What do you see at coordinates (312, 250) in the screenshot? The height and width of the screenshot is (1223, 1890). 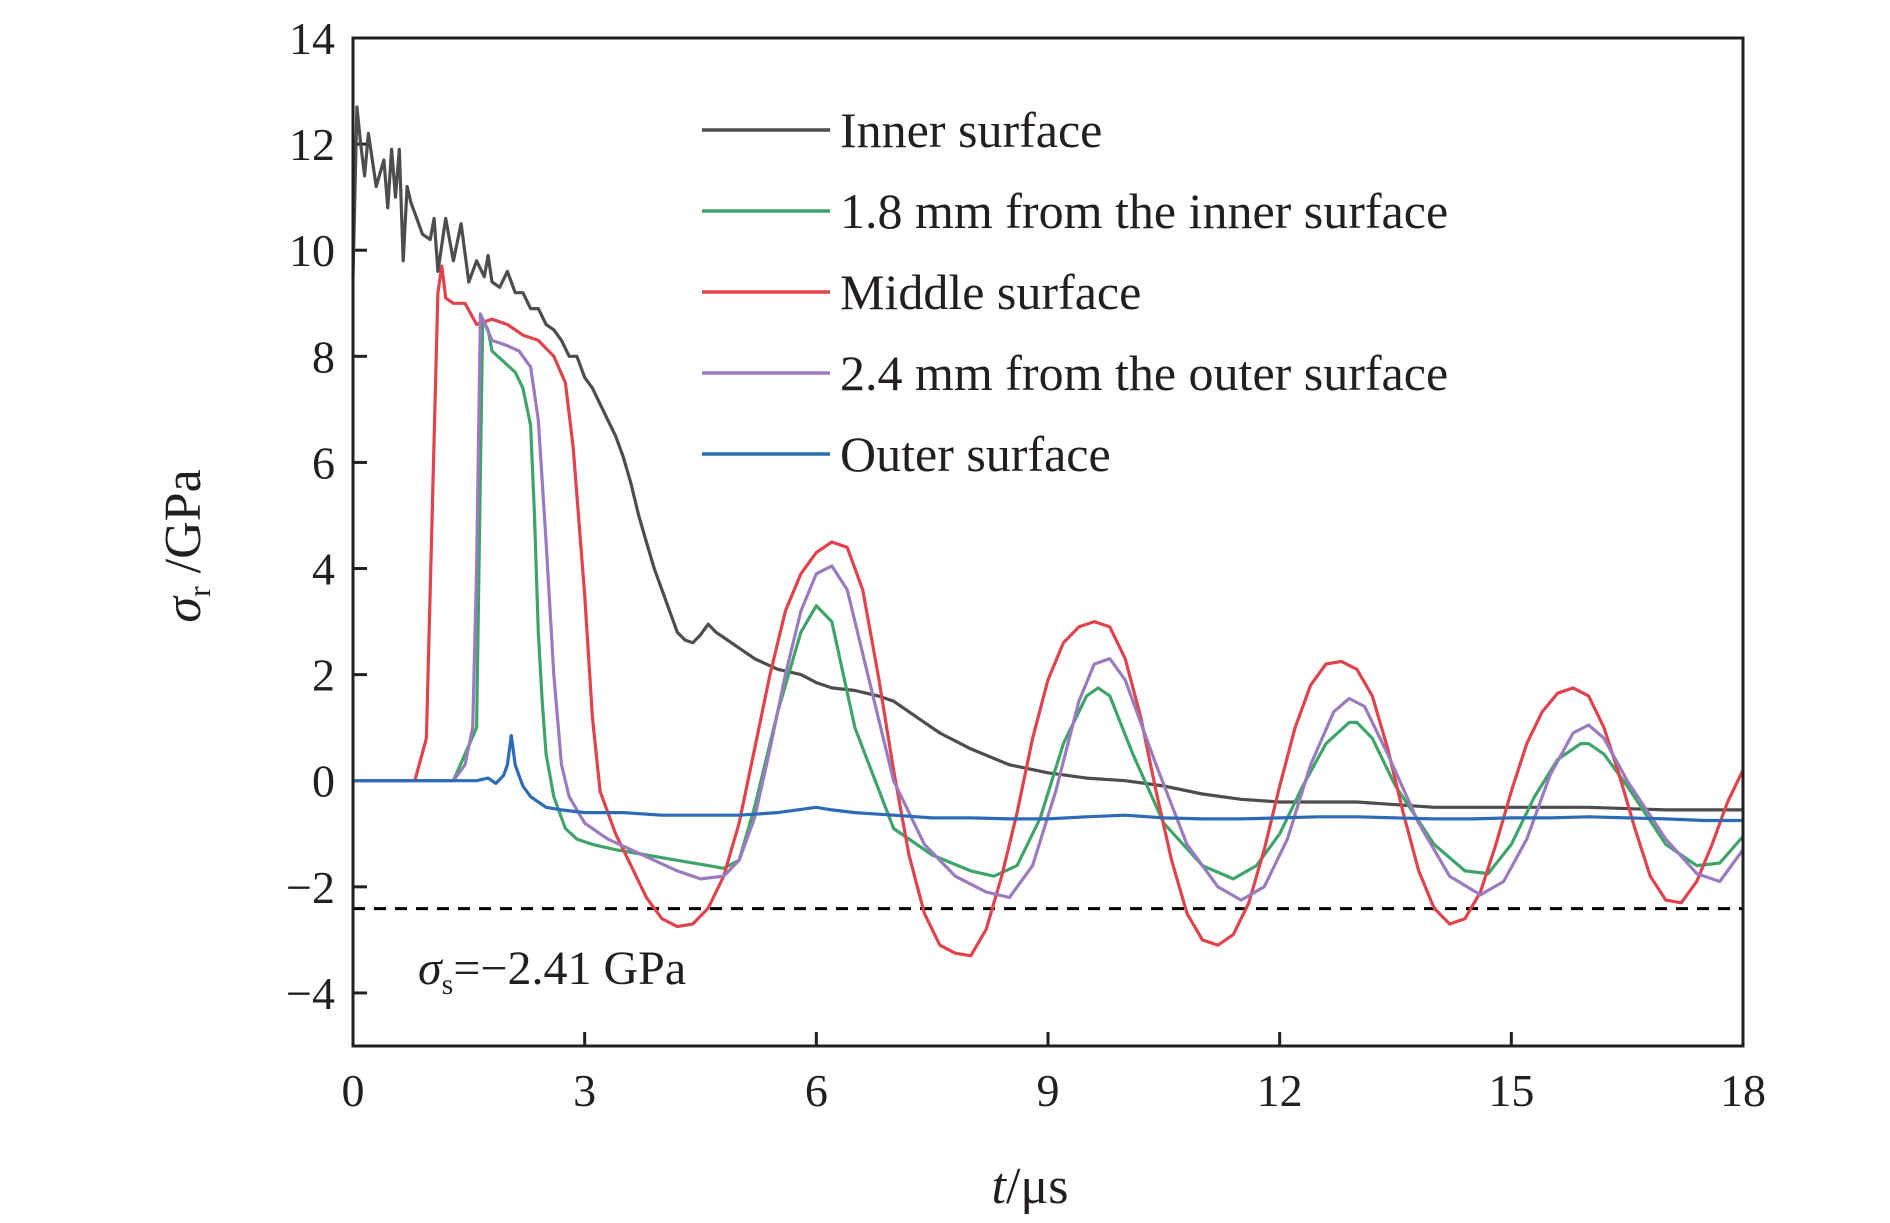 I see `y-tick-label: 10` at bounding box center [312, 250].